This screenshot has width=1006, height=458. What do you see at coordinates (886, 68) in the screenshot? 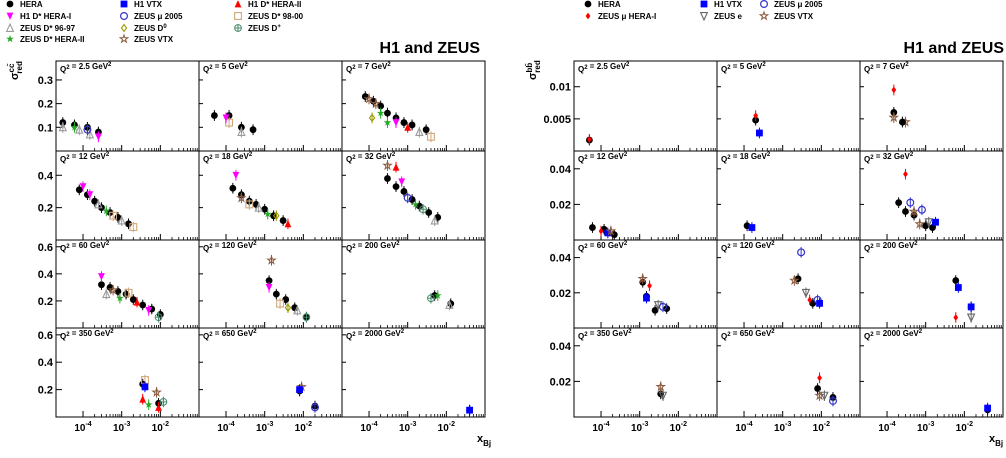
I see `panel-q2-label: Q2 = 7 GeV2` at bounding box center [886, 68].